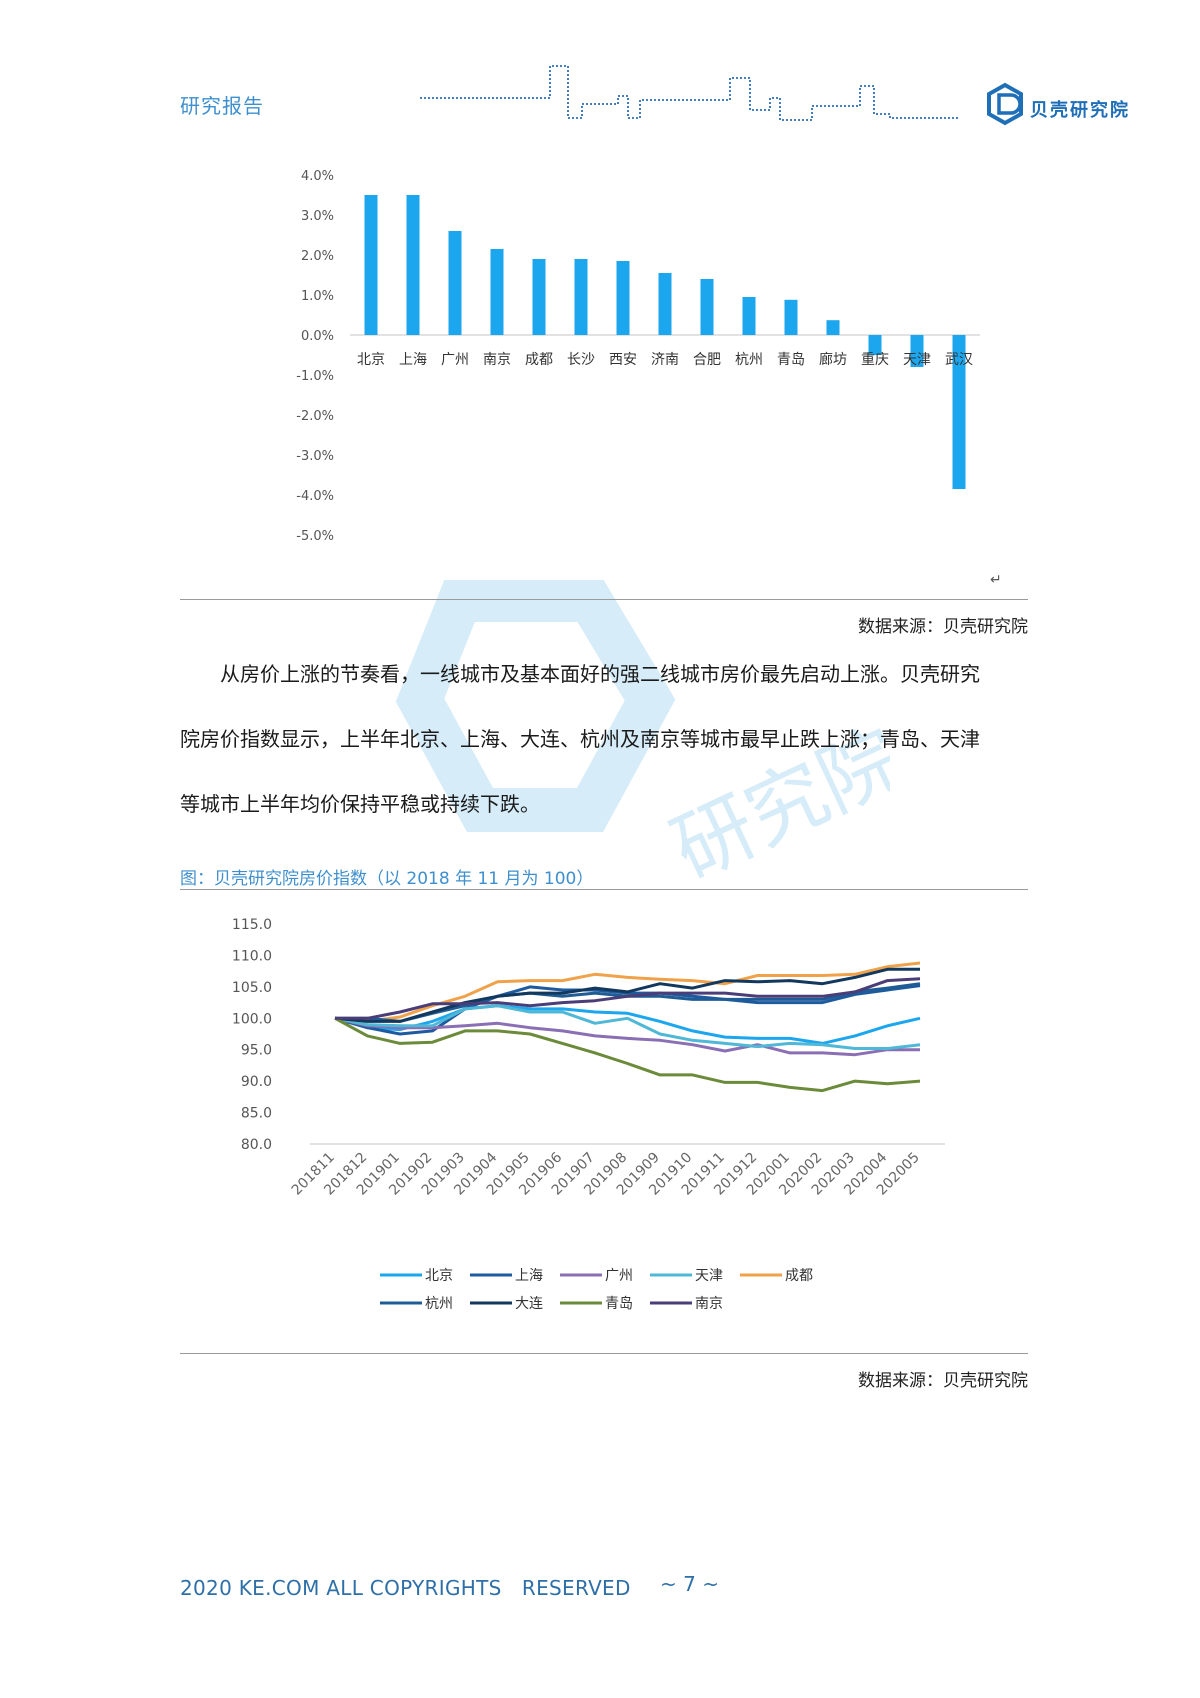 This screenshot has height=1698, width=1200. Describe the element at coordinates (317, 296) in the screenshot. I see `y-tick-label: 1.0%` at that location.